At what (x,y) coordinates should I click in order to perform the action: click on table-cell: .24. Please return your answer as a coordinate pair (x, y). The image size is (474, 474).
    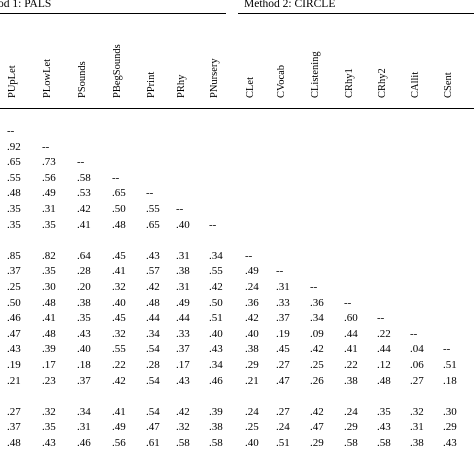
    Looking at the image, I should click on (252, 287).